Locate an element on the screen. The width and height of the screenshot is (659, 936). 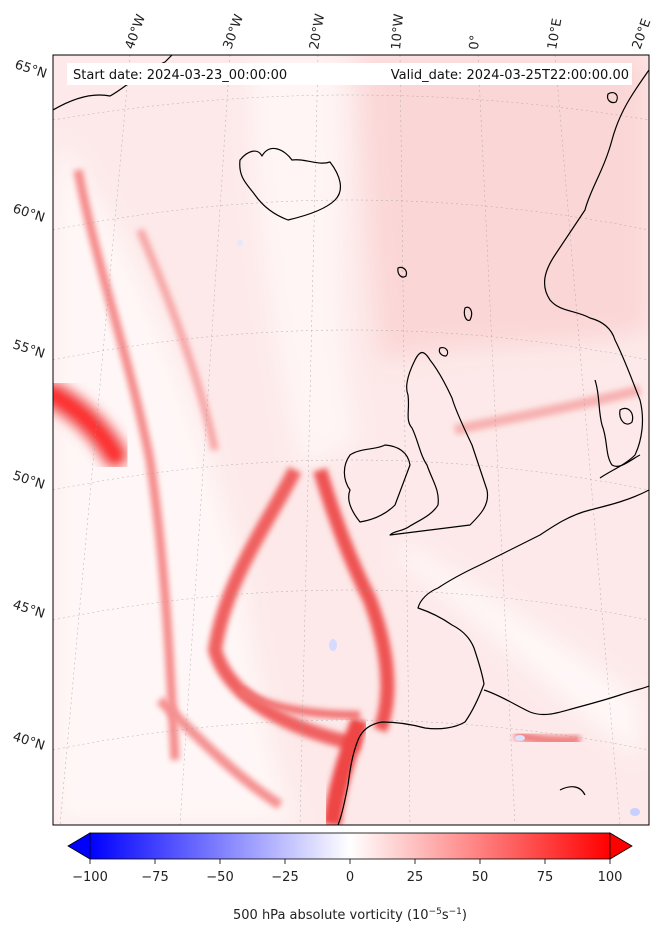
colorbar-label-end: ) is located at coordinates (464, 915).